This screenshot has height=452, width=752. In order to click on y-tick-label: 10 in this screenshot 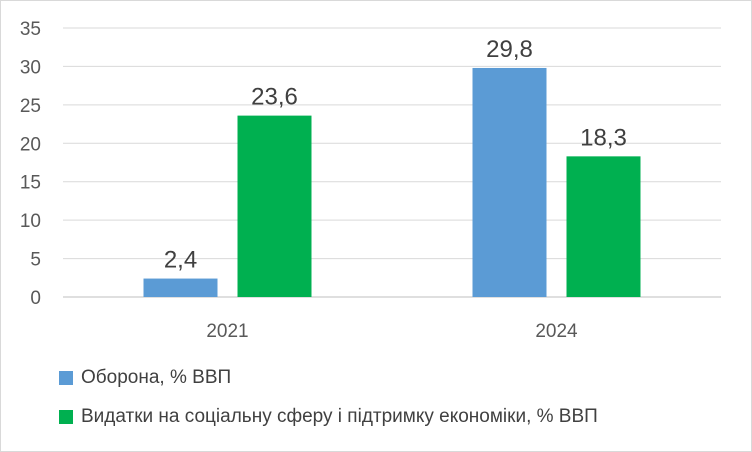, I will do `click(30, 221)`.